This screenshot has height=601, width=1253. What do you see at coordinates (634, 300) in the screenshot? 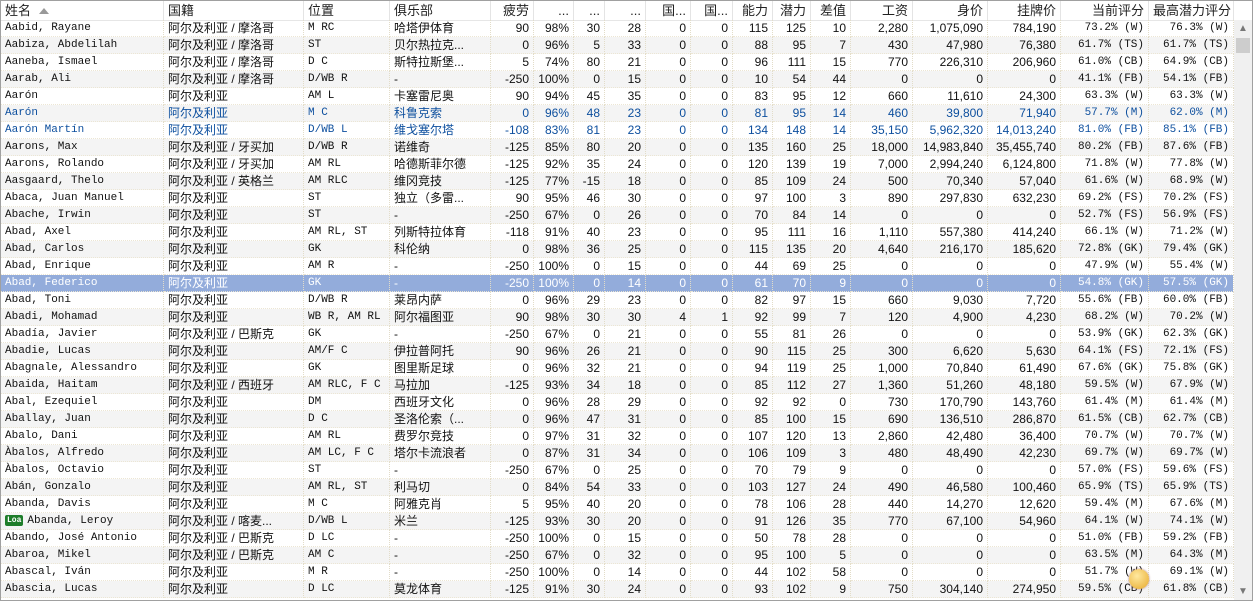
I see `cell-text: 23` at bounding box center [634, 300].